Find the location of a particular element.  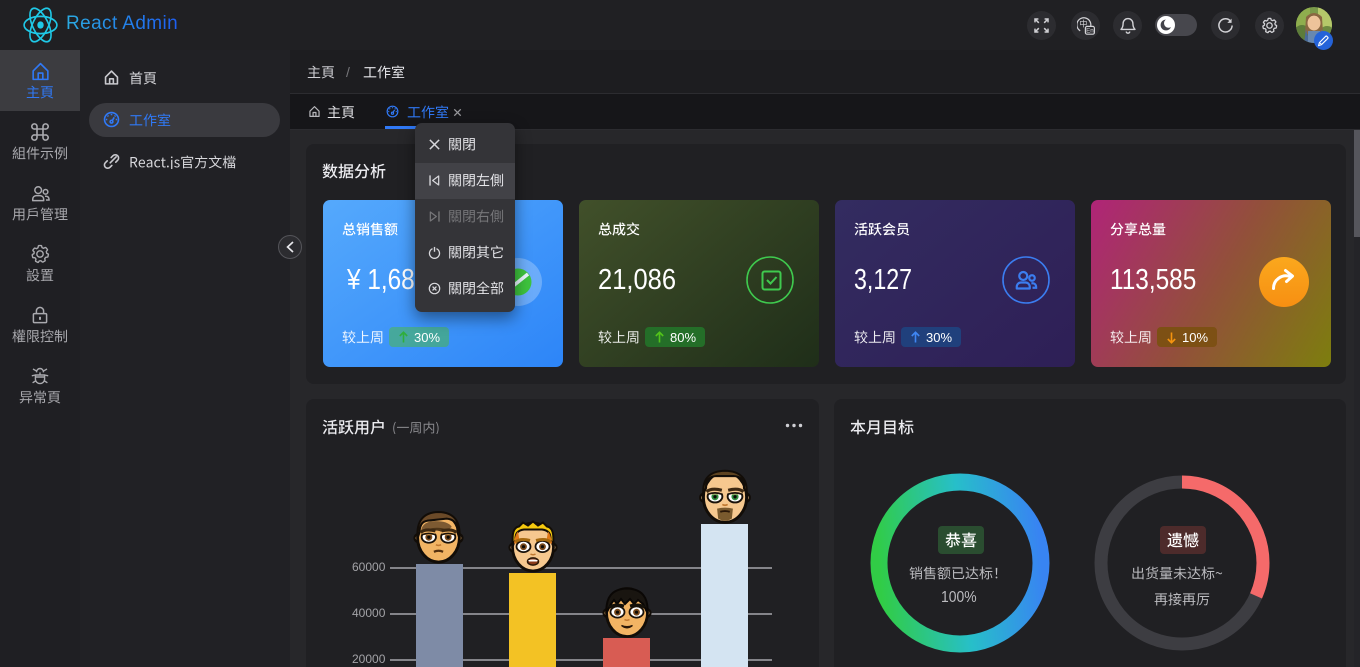

svg-text: En is located at coordinates (1090, 30).